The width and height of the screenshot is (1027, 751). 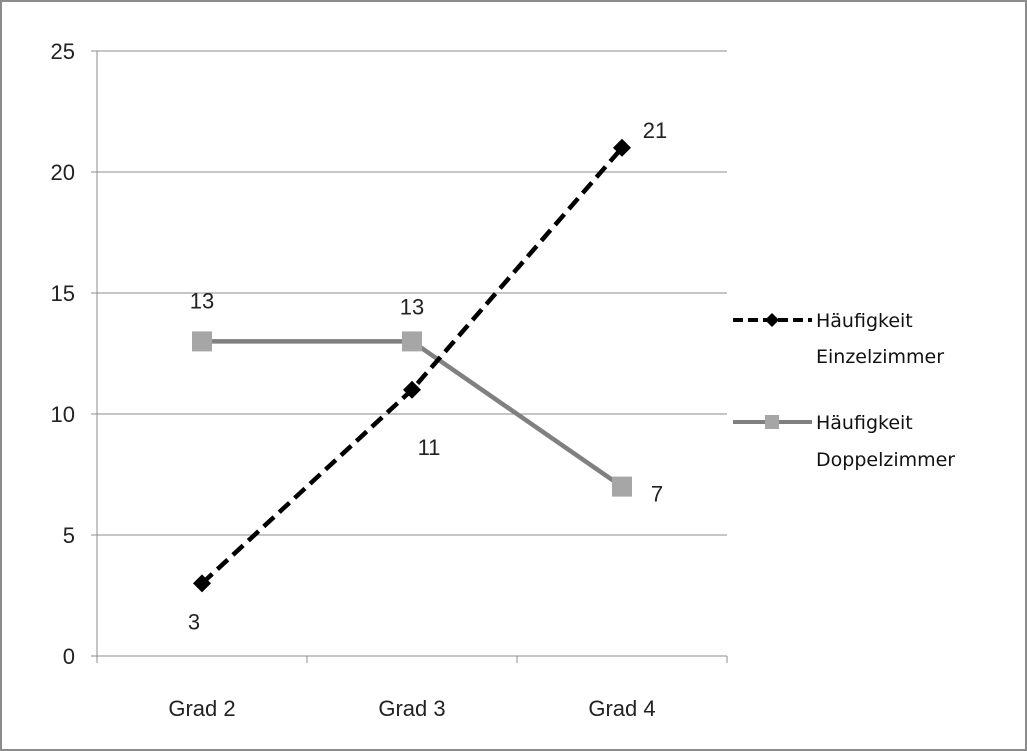 I want to click on data-label-einzelzimmer-1: 11, so click(x=429, y=447).